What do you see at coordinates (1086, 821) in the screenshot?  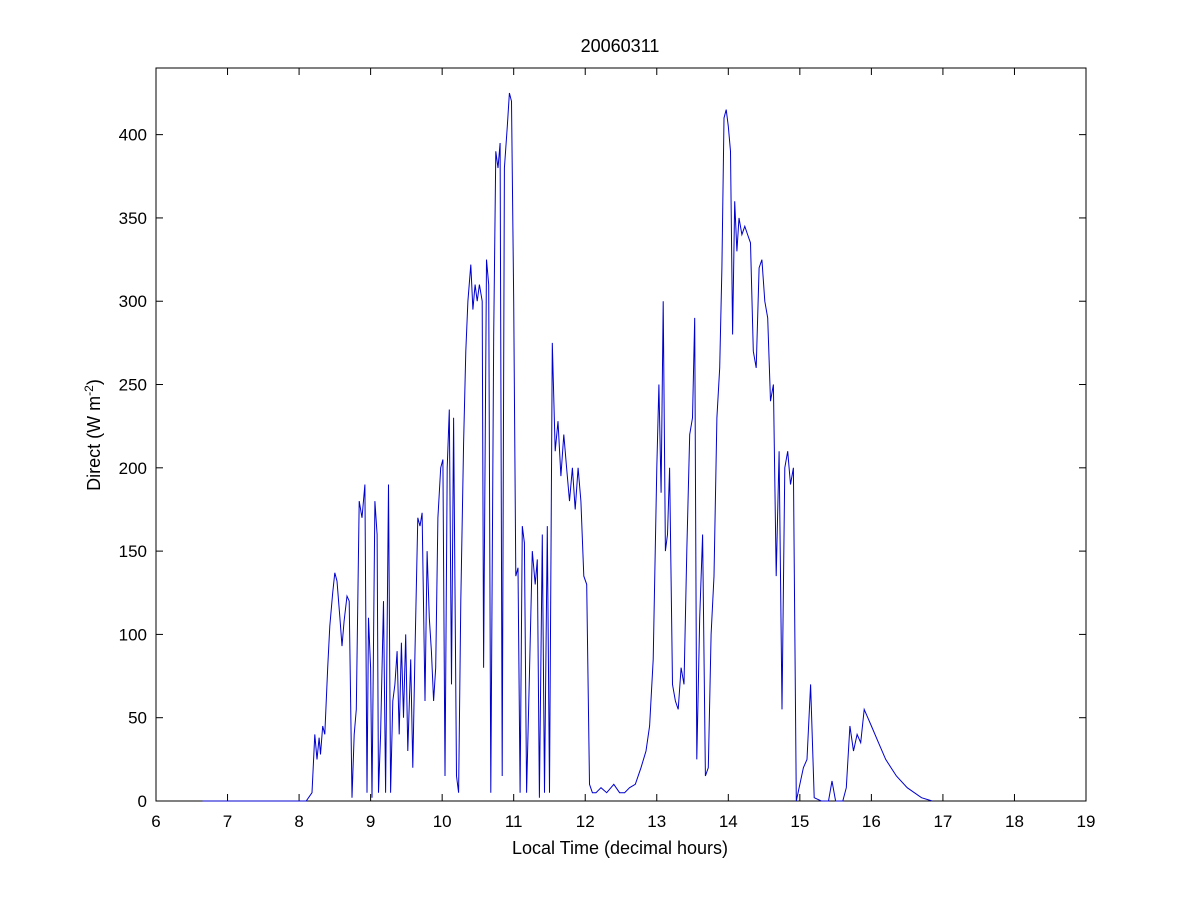 I see `x-tick-label: 19` at bounding box center [1086, 821].